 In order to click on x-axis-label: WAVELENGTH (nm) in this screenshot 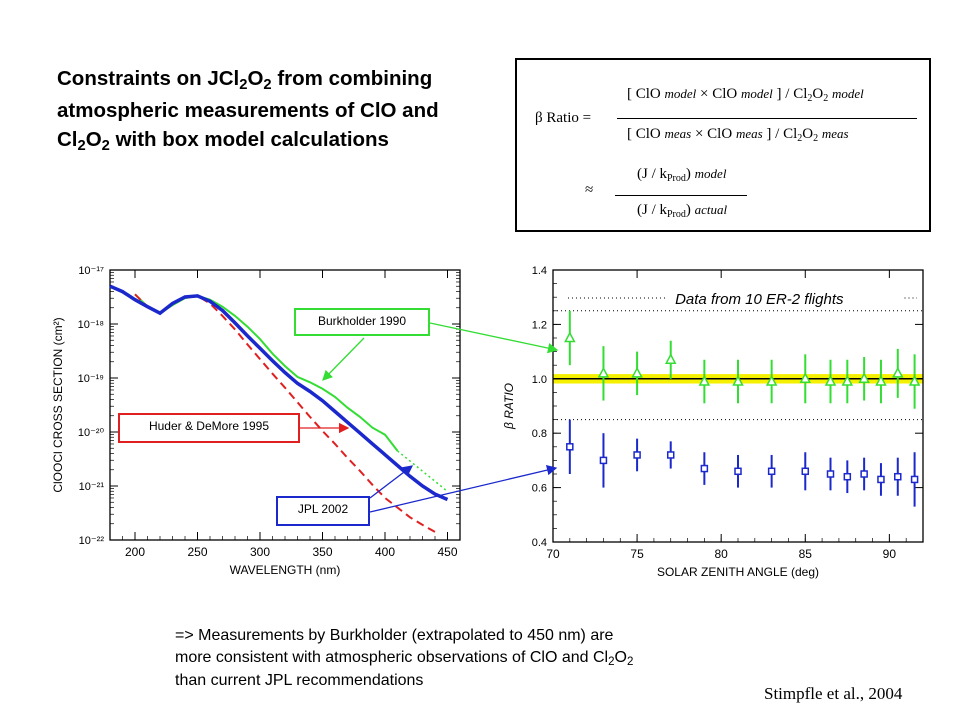, I will do `click(285, 570)`.